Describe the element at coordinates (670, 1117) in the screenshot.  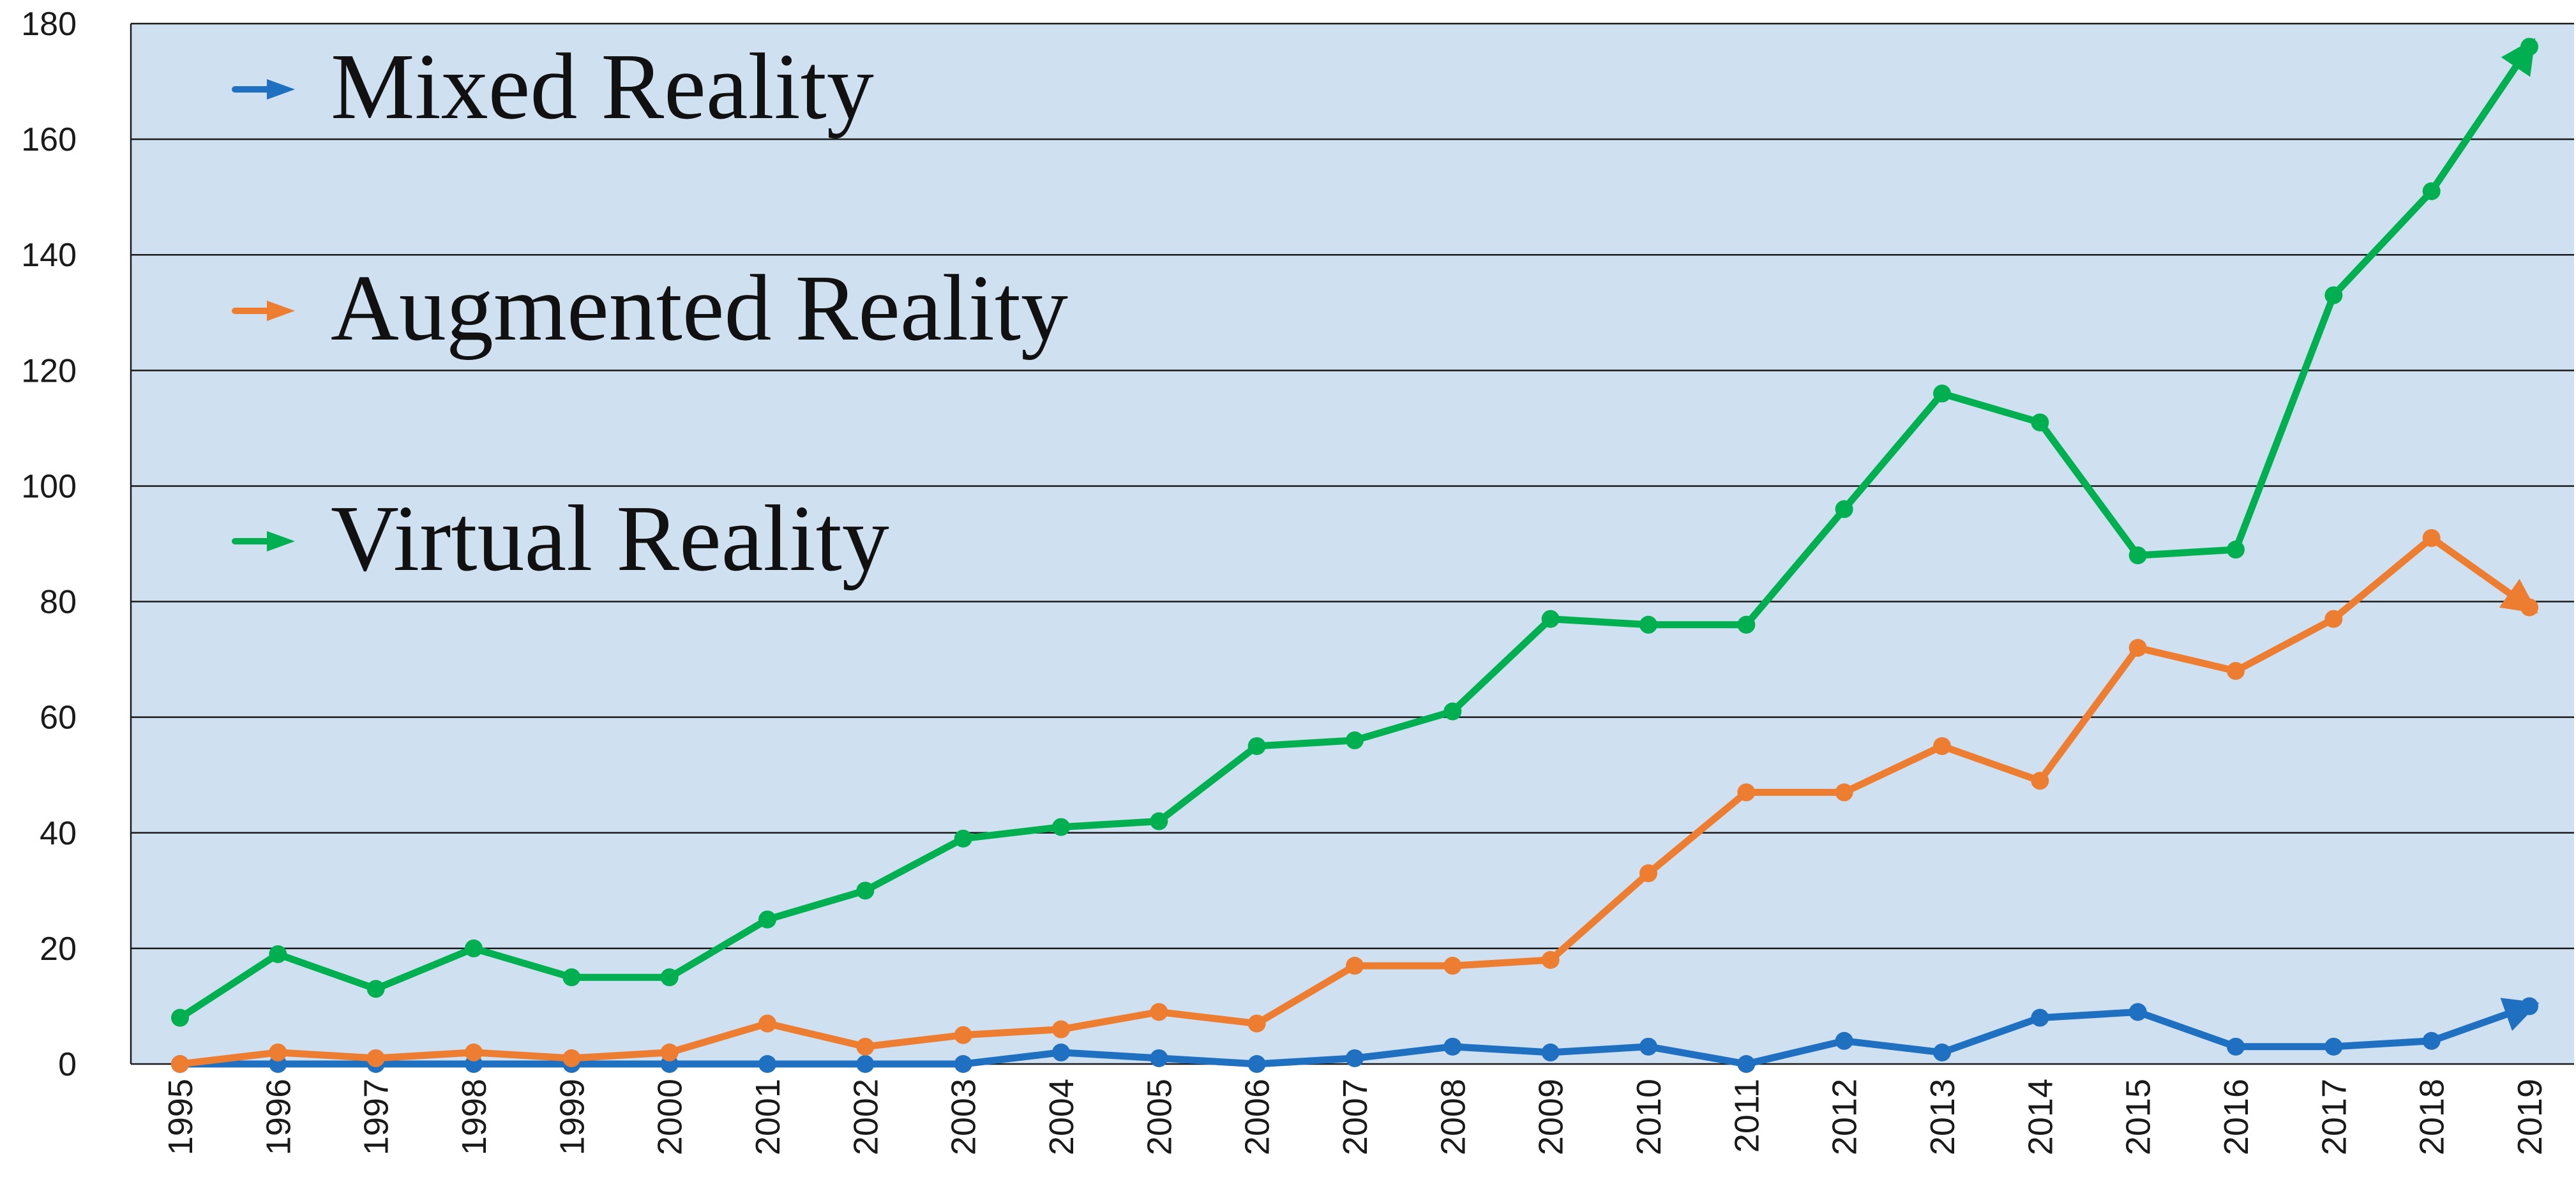
I see `x-tick-label: 2000` at that location.